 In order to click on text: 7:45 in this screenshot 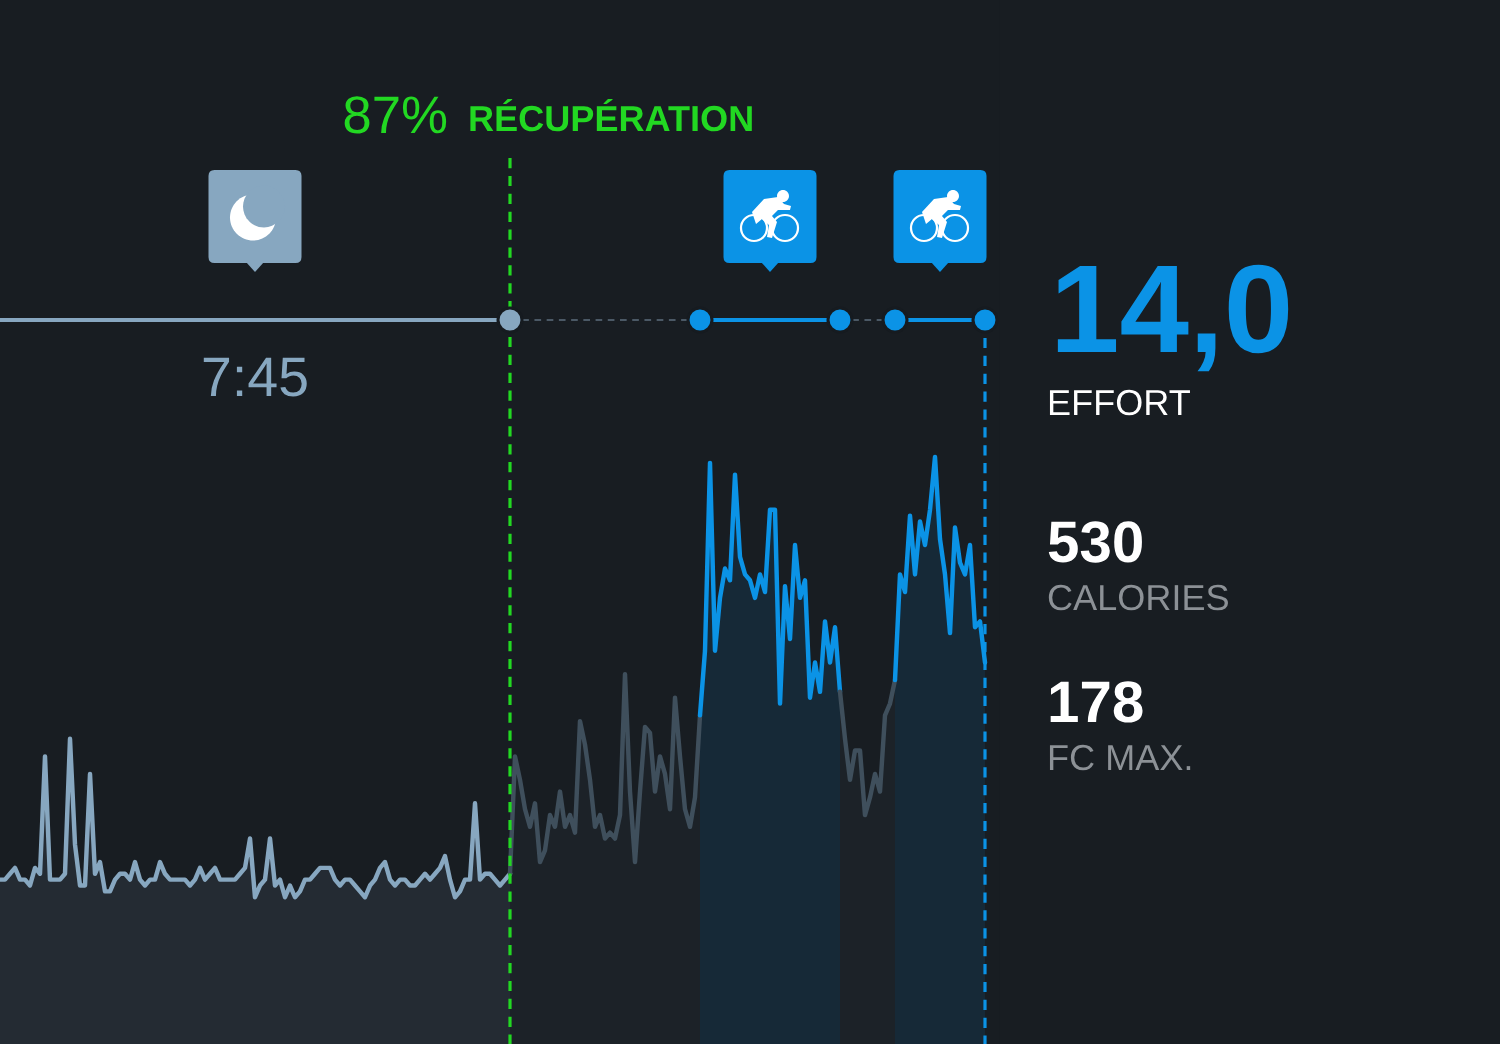, I will do `click(255, 377)`.